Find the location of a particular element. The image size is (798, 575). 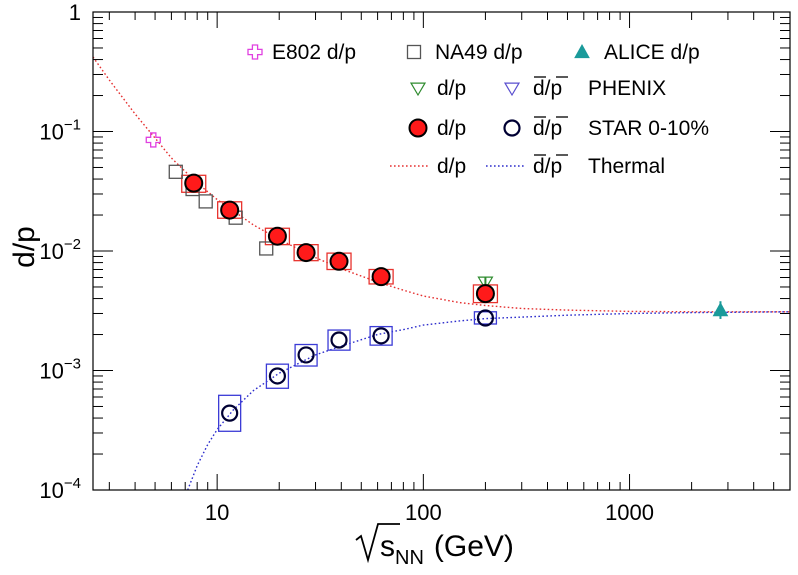

y-tick-label: 10⁻¹ is located at coordinates (60, 131).